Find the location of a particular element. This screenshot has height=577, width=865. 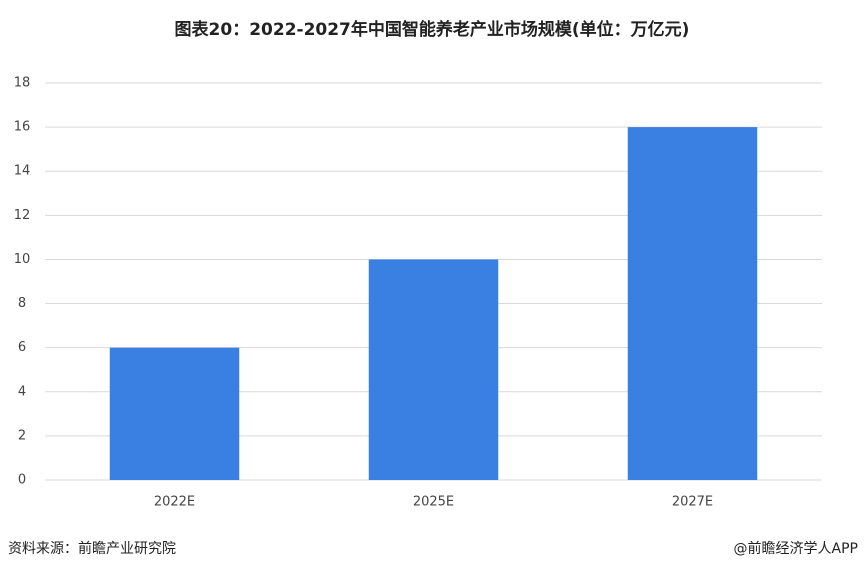

y-tick-label: 14 is located at coordinates (22, 171).